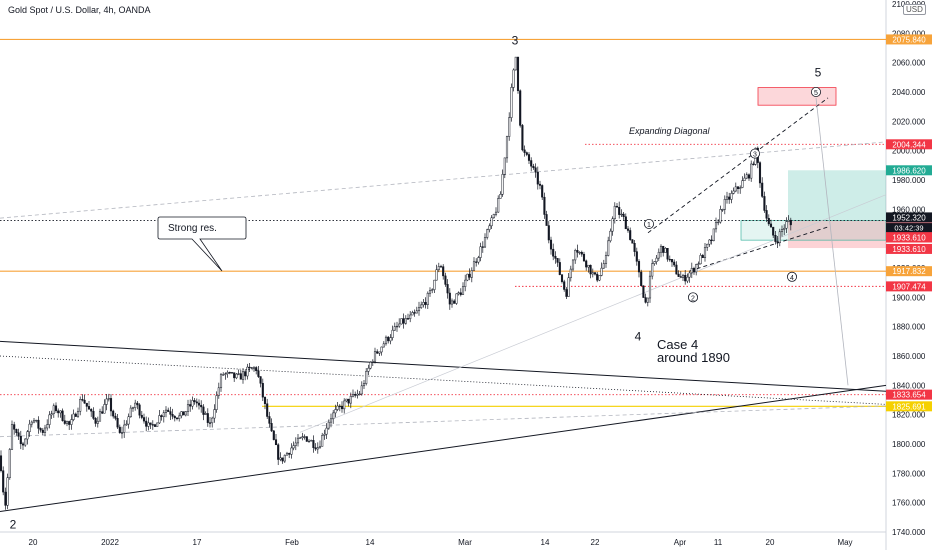 This screenshot has height=550, width=932. I want to click on price-tick-label: 2040.000, so click(909, 92).